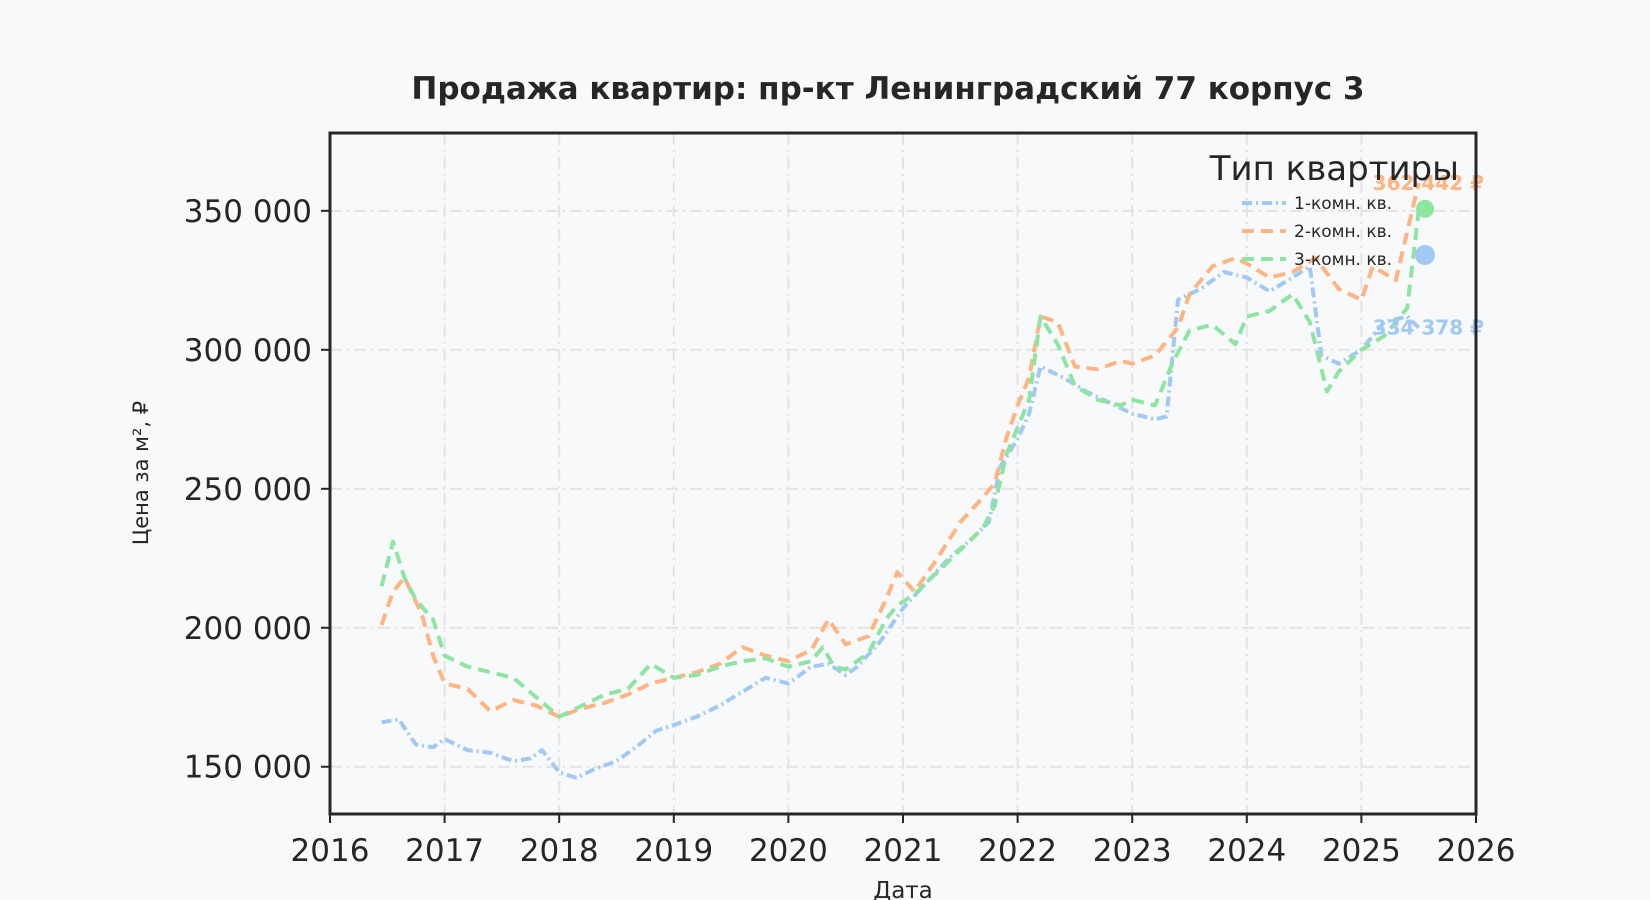 The image size is (1650, 900). What do you see at coordinates (559, 851) in the screenshot?
I see `x-tick-label: 2018` at bounding box center [559, 851].